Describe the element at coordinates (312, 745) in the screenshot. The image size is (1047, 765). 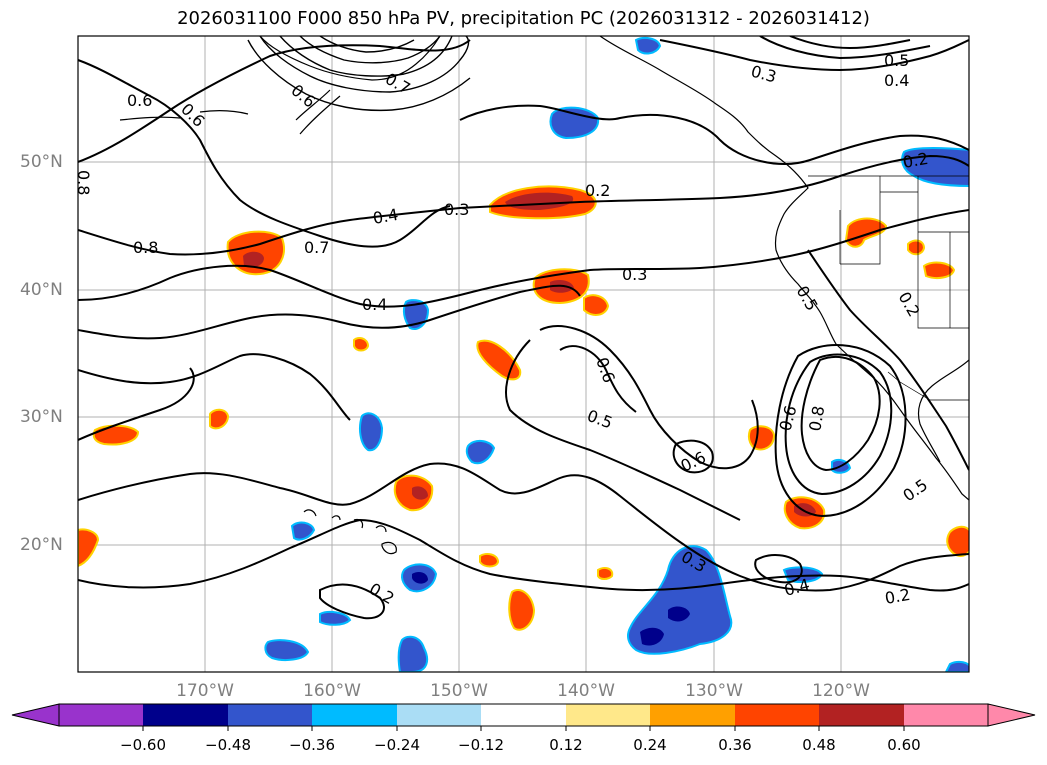
I see `colorbar-tick-label: −0.36` at that location.